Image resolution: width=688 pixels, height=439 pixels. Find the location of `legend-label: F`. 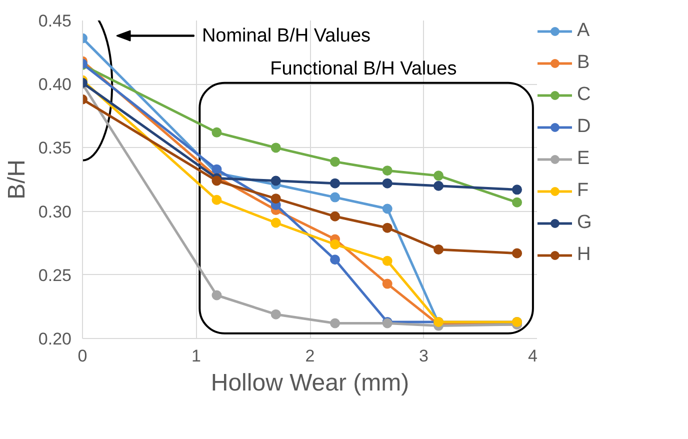

legend-label: F is located at coordinates (583, 191).